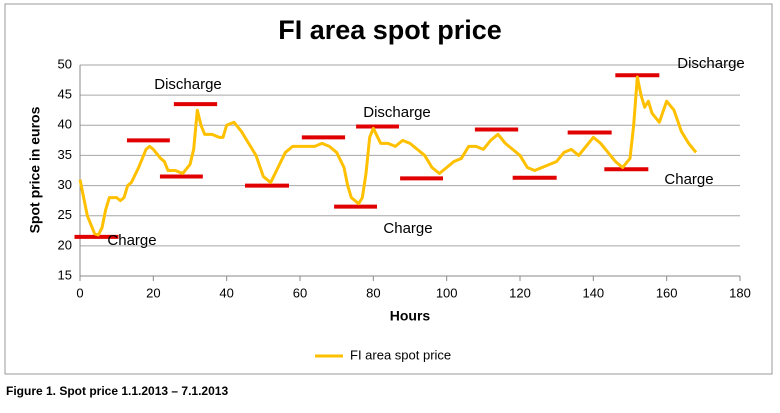 This screenshot has width=780, height=413. What do you see at coordinates (65, 244) in the screenshot?
I see `y-tick-label: 20` at bounding box center [65, 244].